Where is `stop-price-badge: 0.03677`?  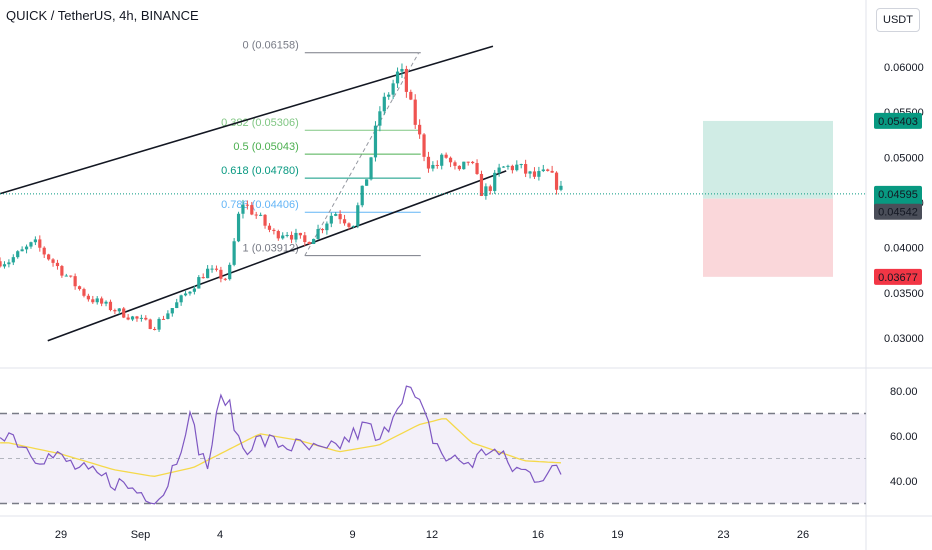
stop-price-badge: 0.03677 is located at coordinates (898, 278).